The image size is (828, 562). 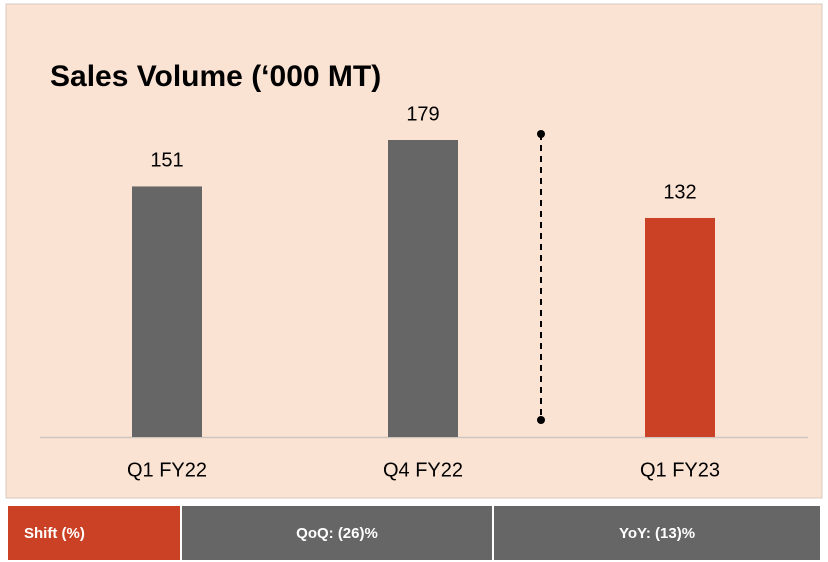 I want to click on x-tick-label: Q4 FY22, so click(x=423, y=470).